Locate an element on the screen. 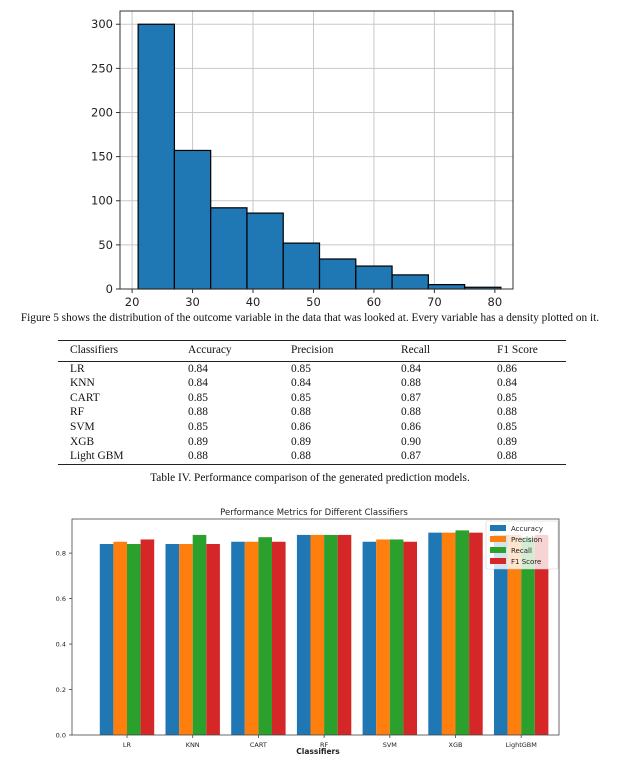  table-row: CART 0.85 0.85 0.87 0.85 is located at coordinates (312, 398).